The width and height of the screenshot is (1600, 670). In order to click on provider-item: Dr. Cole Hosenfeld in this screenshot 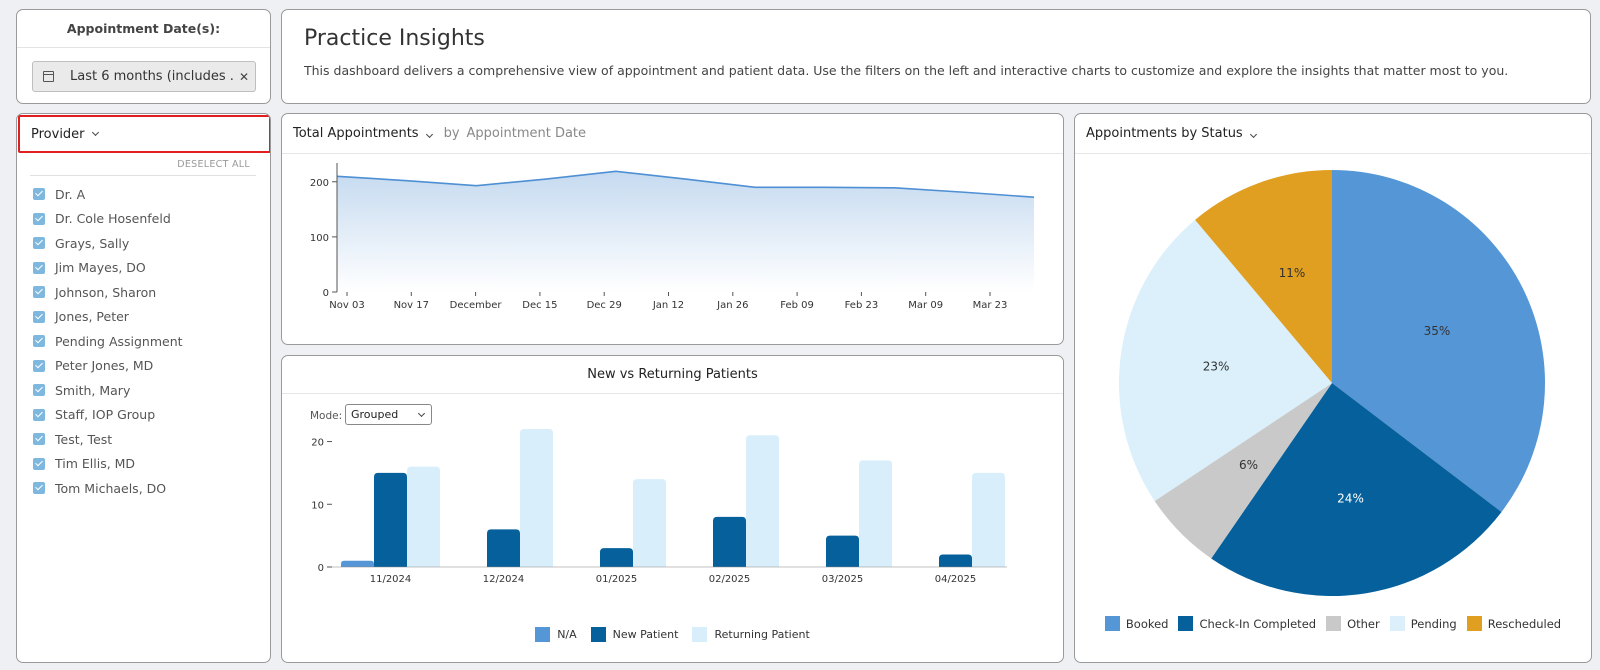, I will do `click(108, 219)`.